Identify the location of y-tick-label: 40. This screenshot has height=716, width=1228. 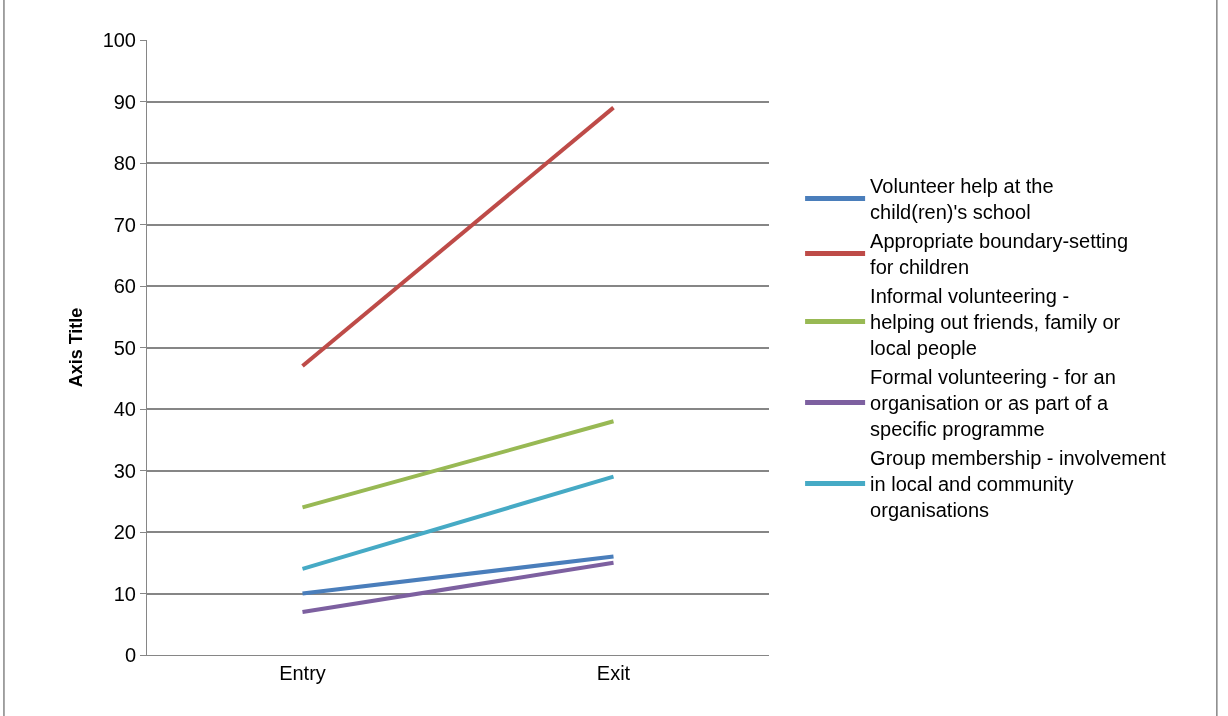
(124, 409).